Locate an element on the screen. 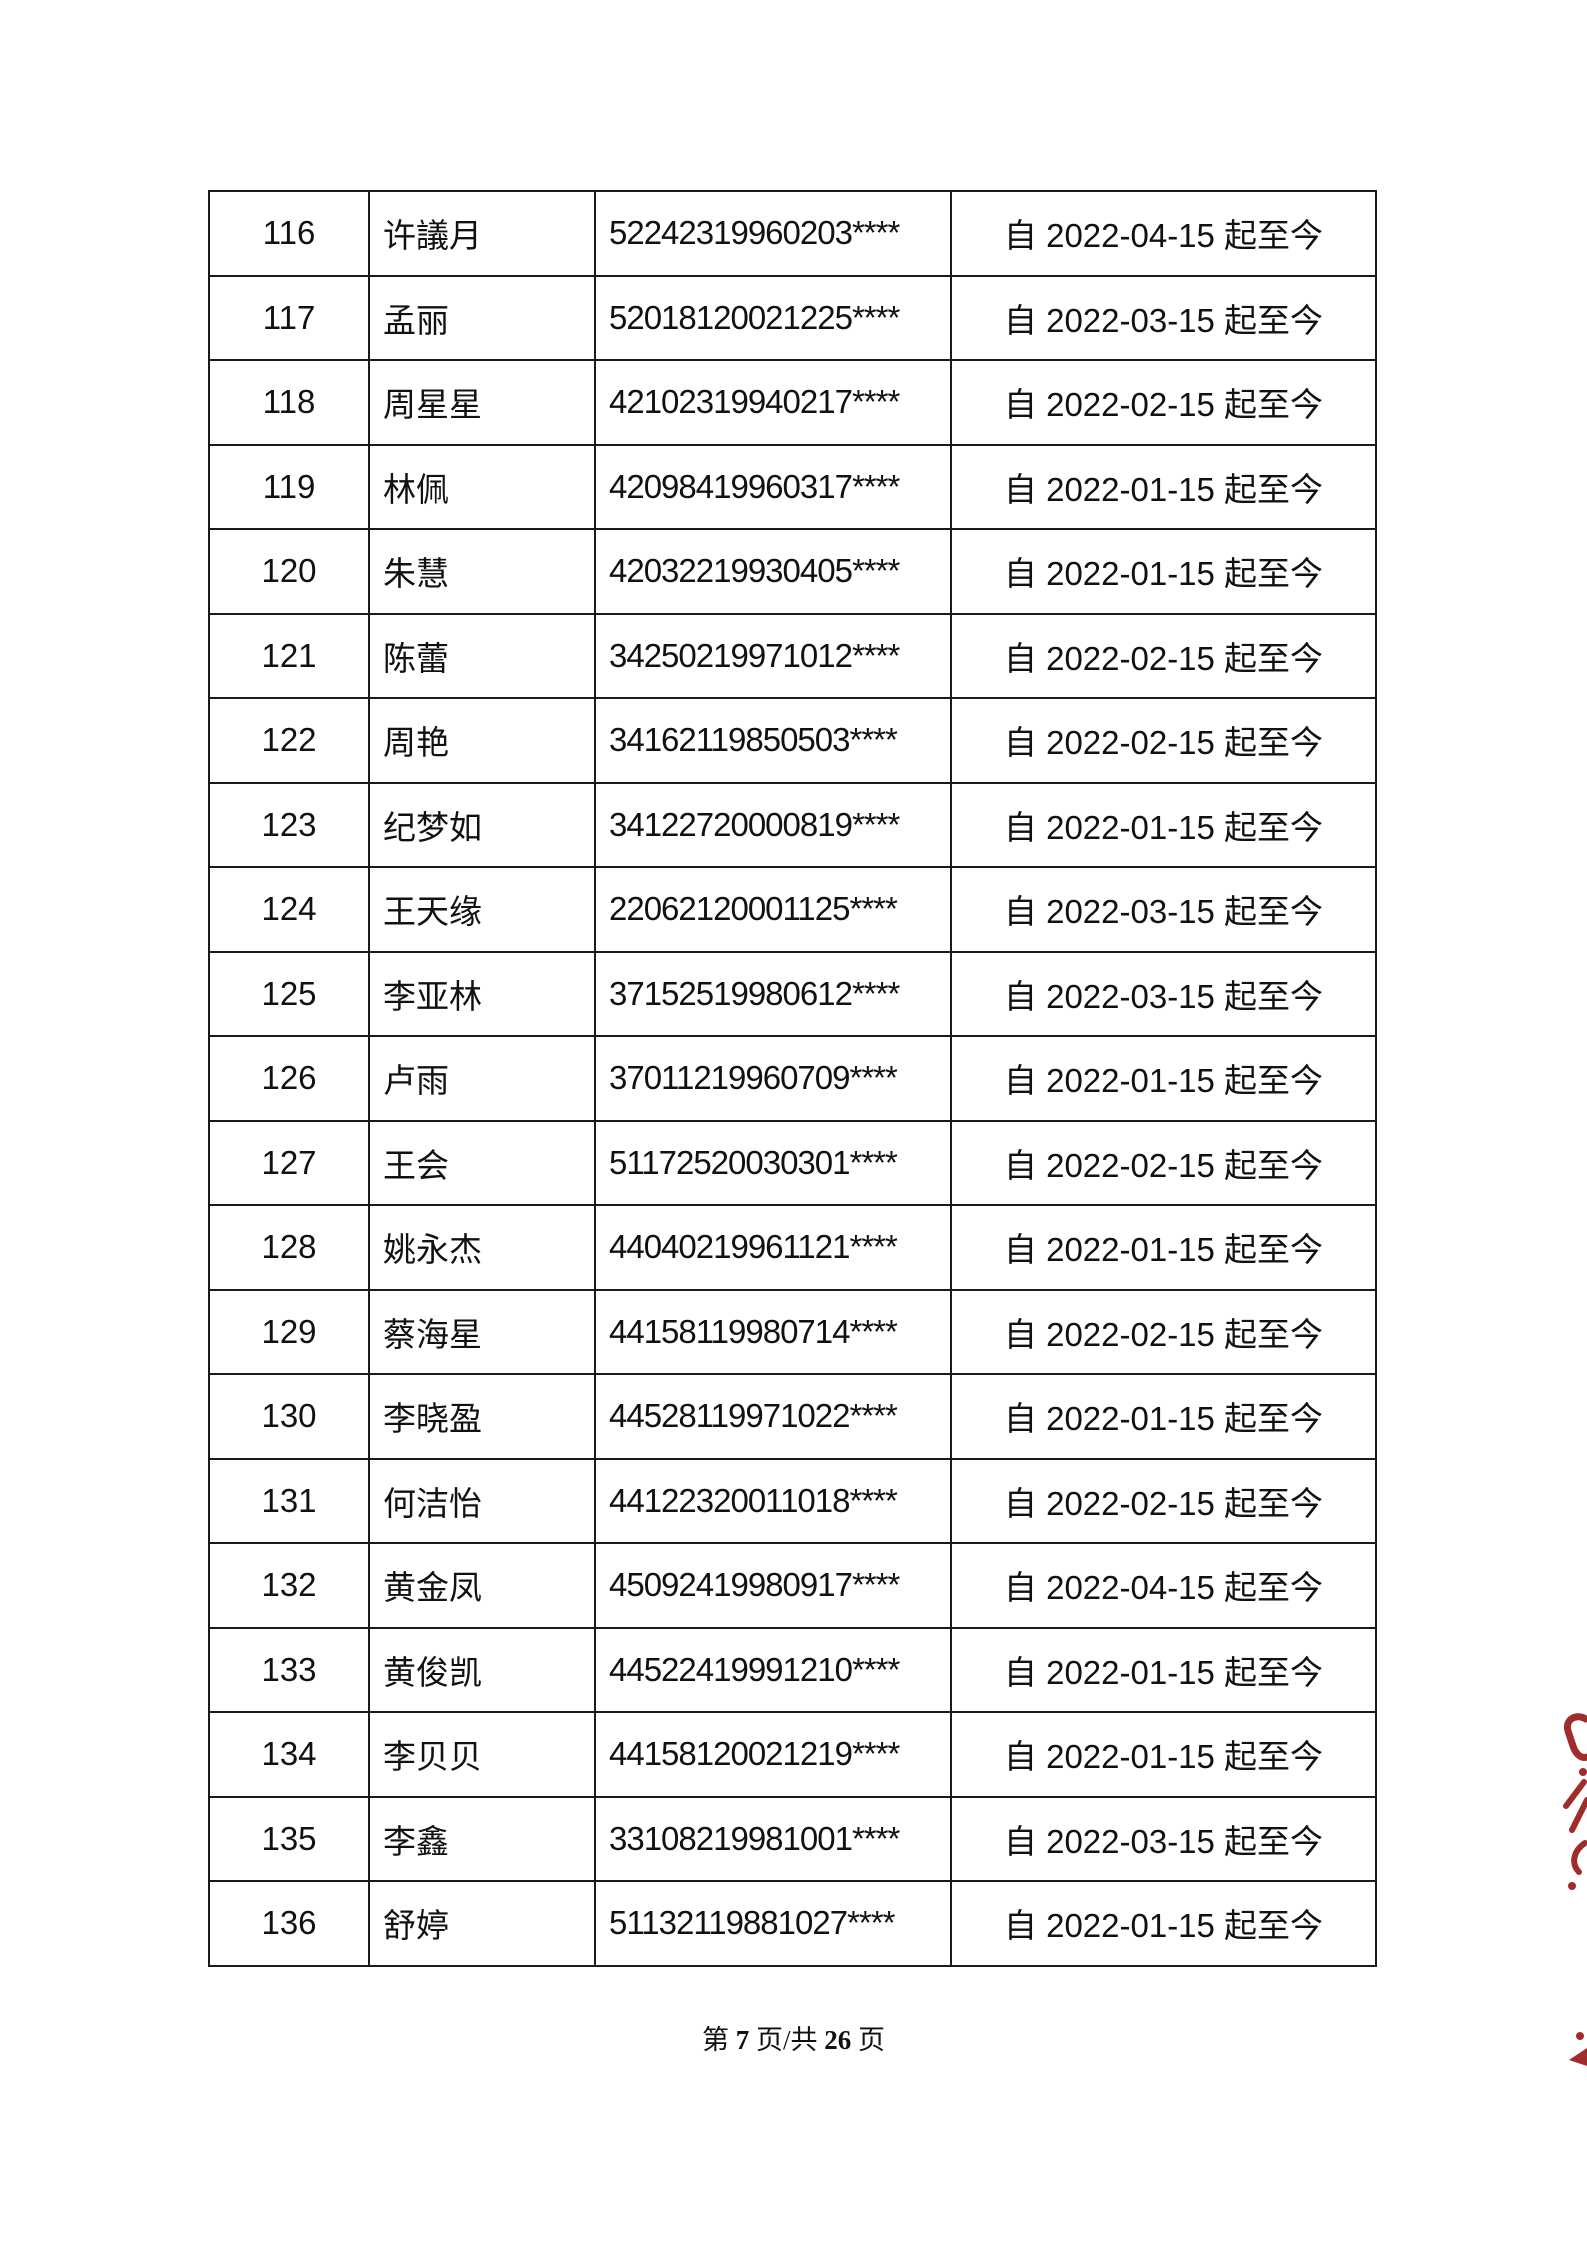 This screenshot has width=1587, height=2245. person-name: 何洁怡 is located at coordinates (482, 1500).